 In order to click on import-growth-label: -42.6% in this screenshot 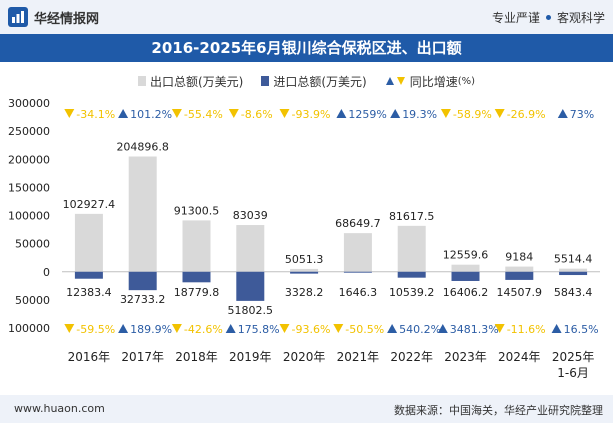, I will do `click(203, 329)`.